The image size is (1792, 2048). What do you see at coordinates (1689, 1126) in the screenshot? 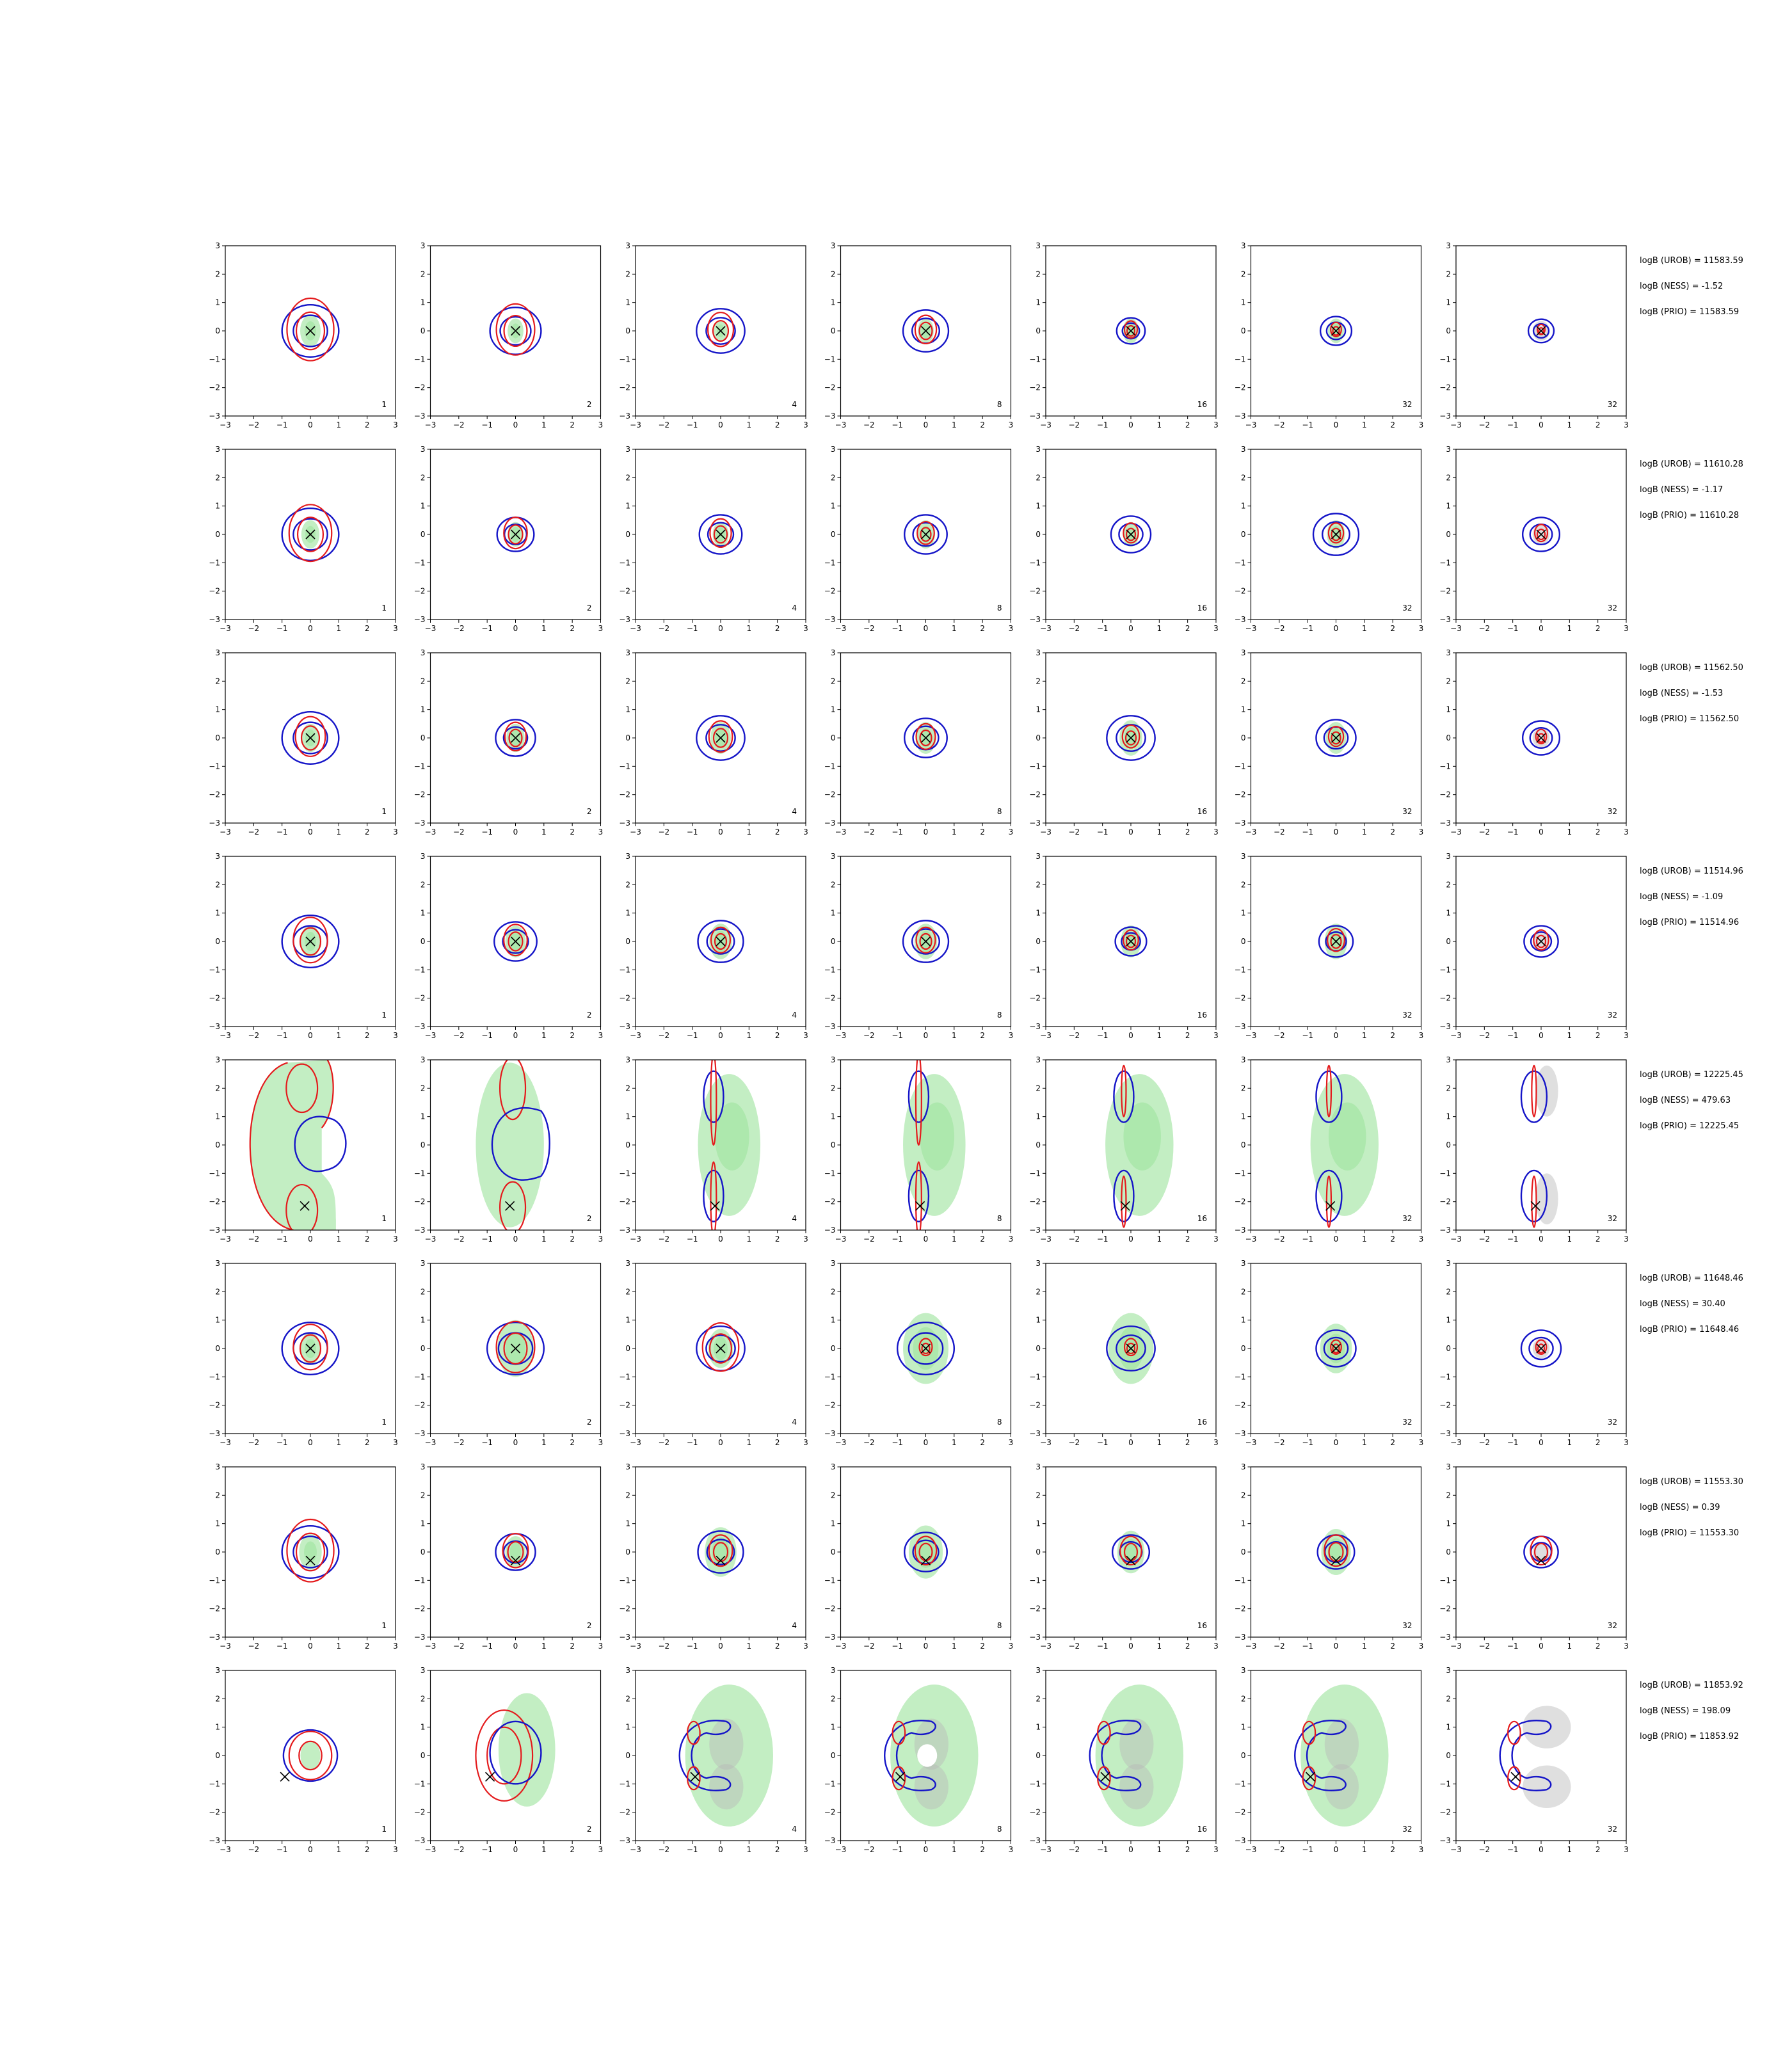
I see `row-annotation: logB (PRIO) = 12225.45` at bounding box center [1689, 1126].